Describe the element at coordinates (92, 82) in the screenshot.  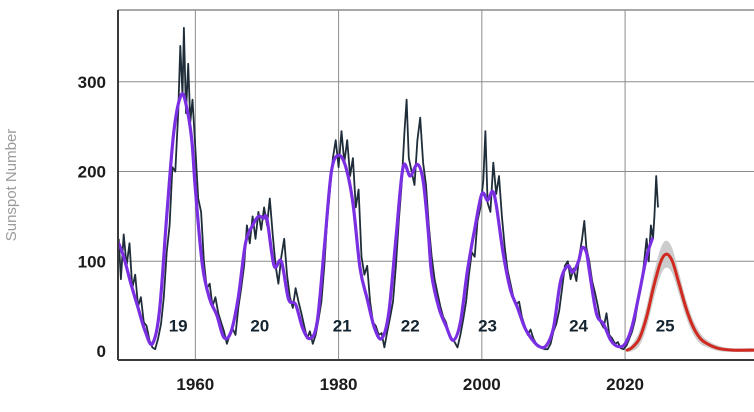
I see `y-tick-label: 300` at that location.